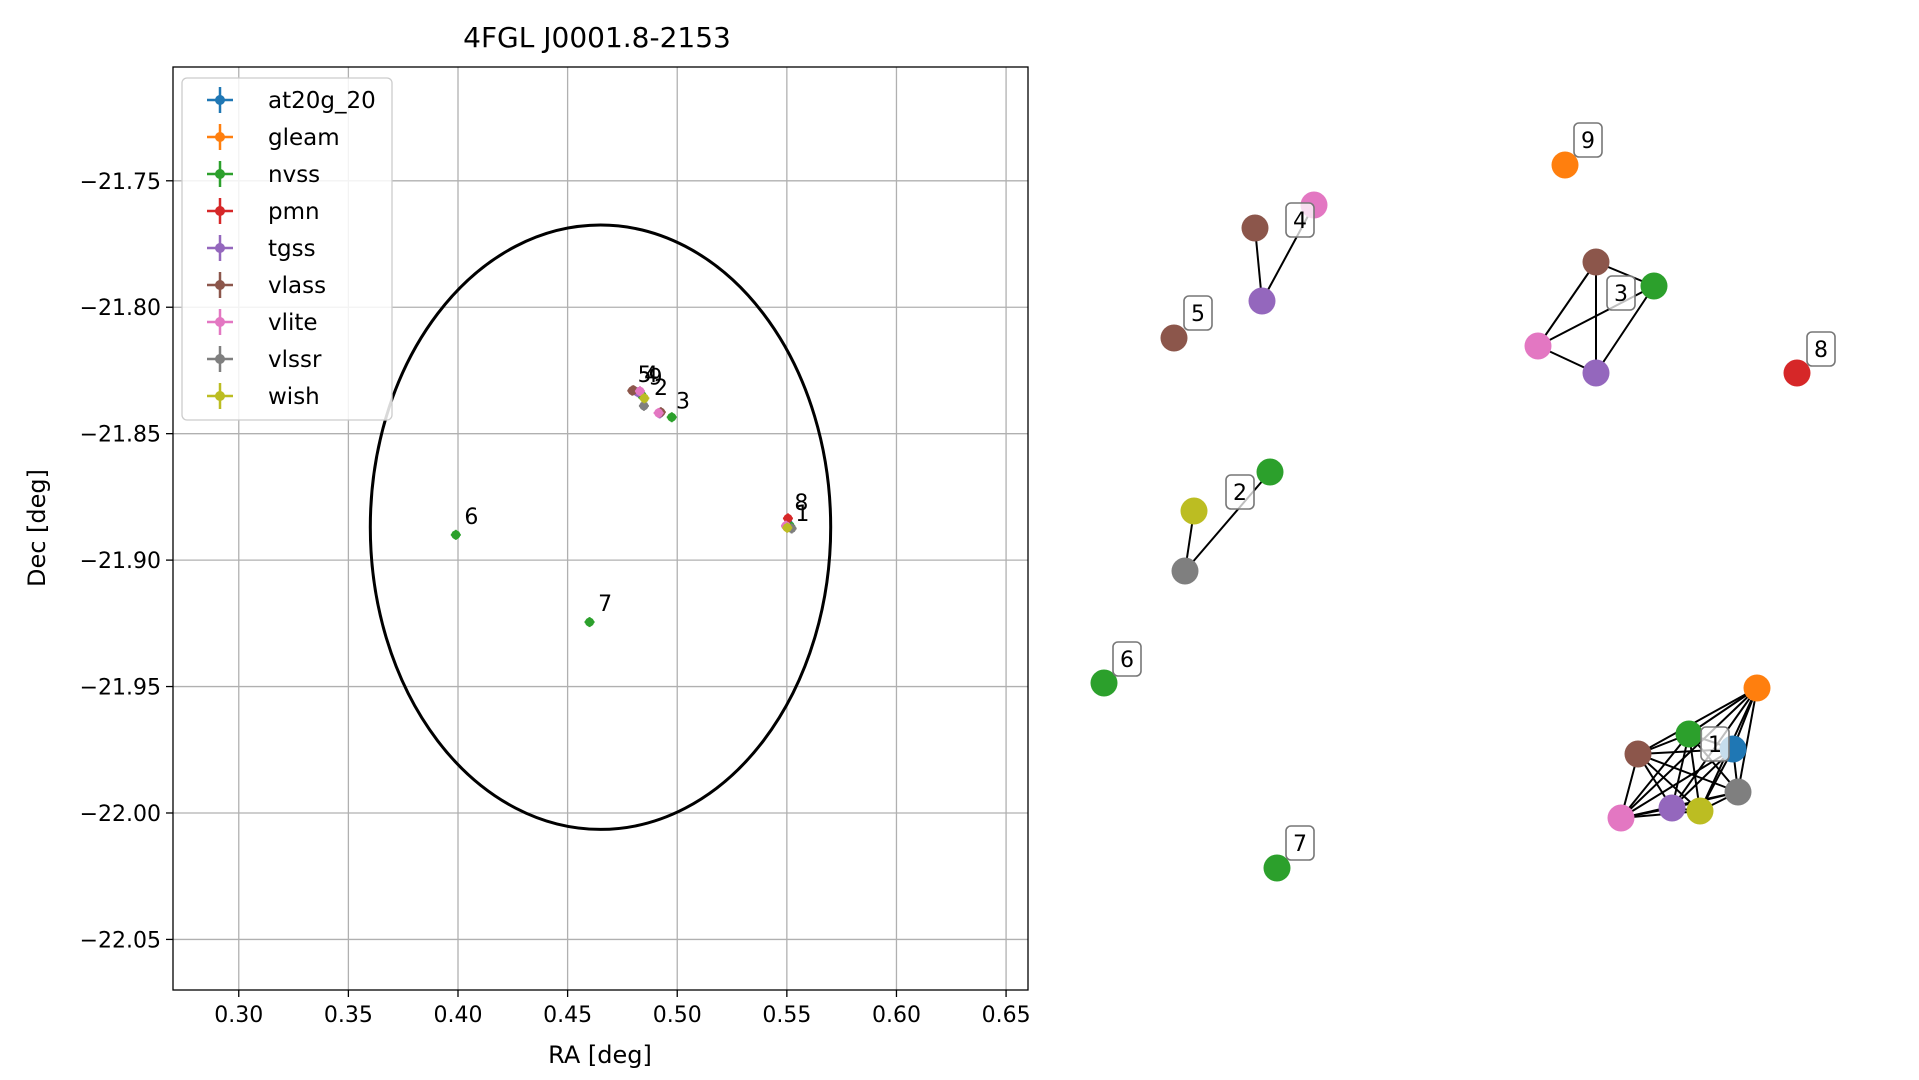 The width and height of the screenshot is (1919, 1080). Describe the element at coordinates (120, 308) in the screenshot. I see `y-tick-label: −21.80` at that location.